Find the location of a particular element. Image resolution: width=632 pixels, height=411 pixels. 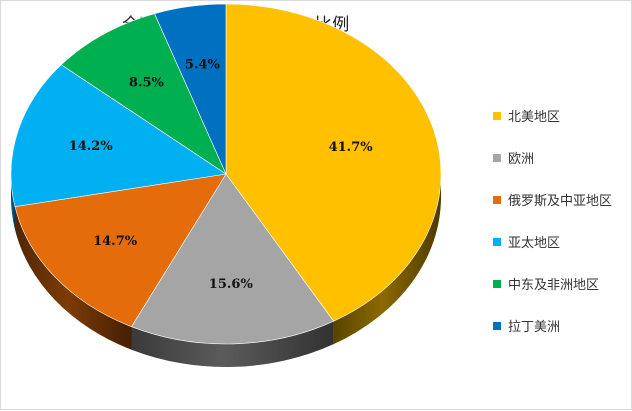

pie-data-label-3: 14.2% is located at coordinates (91, 146).